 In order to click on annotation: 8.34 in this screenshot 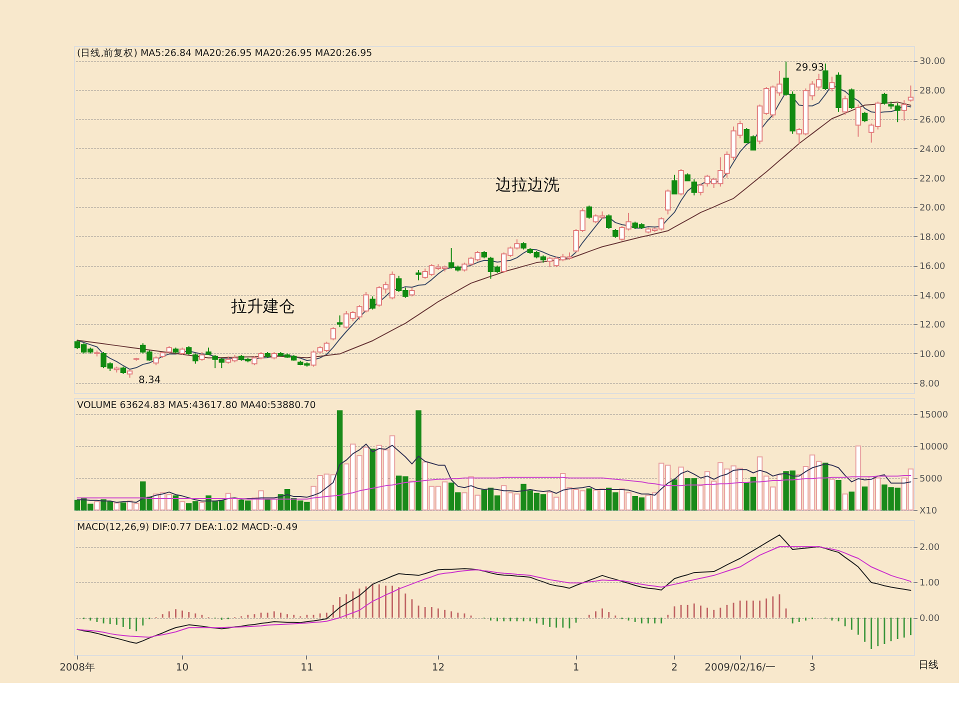, I will do `click(149, 380)`.